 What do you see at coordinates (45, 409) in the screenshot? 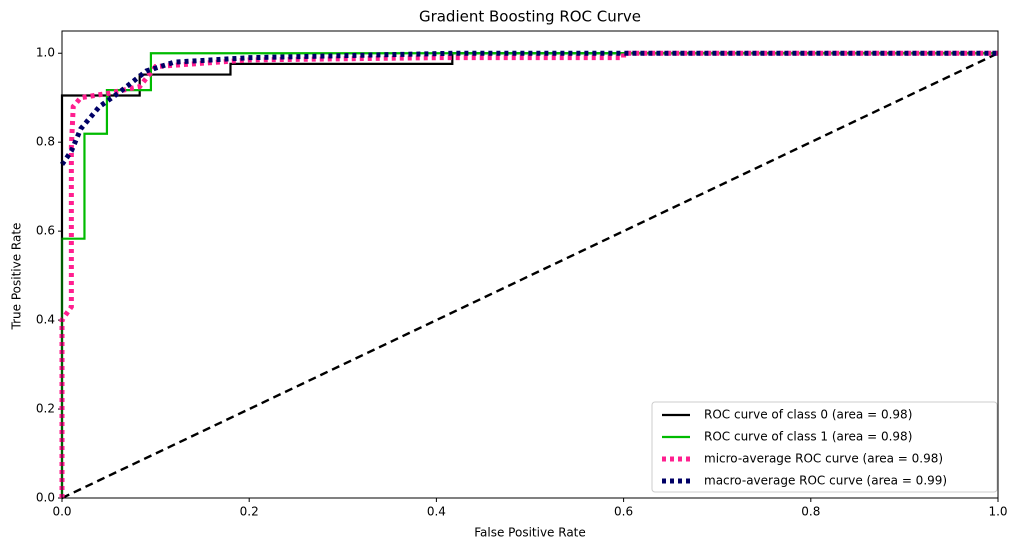
I see `y-tick-label: 0.2` at bounding box center [45, 409].